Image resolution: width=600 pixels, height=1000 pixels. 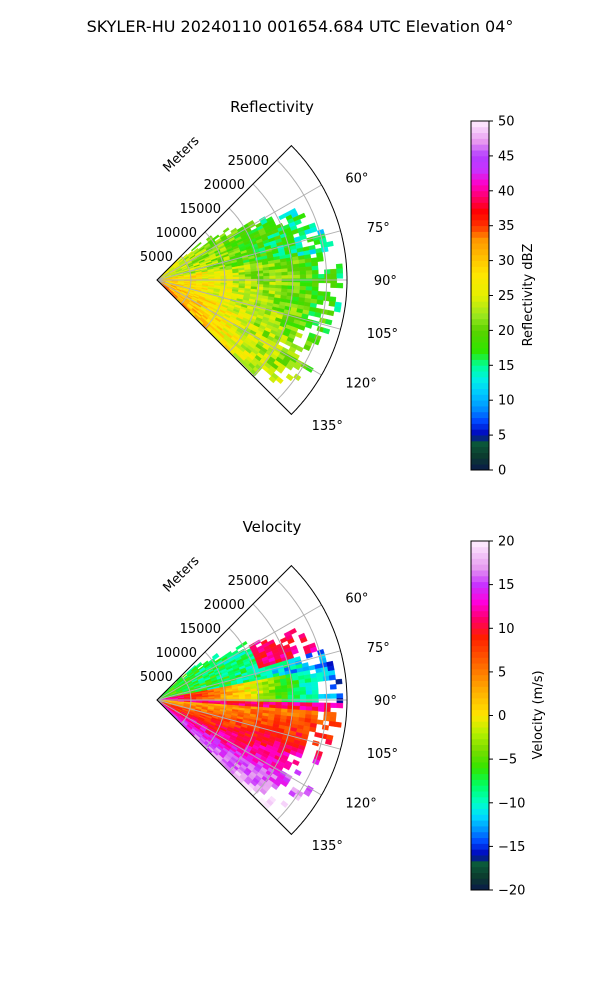 What do you see at coordinates (506, 331) in the screenshot?
I see `colorbar-tick-label: 20` at bounding box center [506, 331].